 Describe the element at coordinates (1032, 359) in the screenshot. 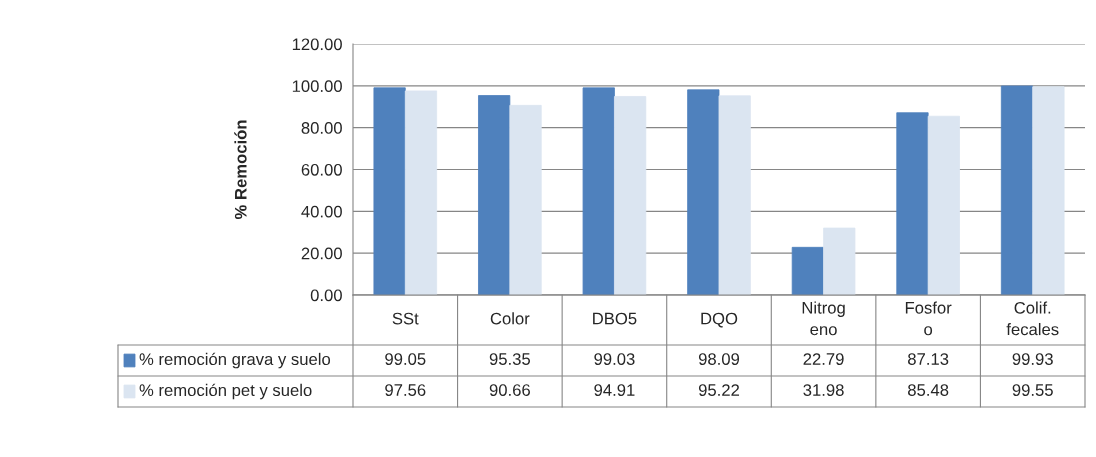

I see `data-label: 99.93` at that location.